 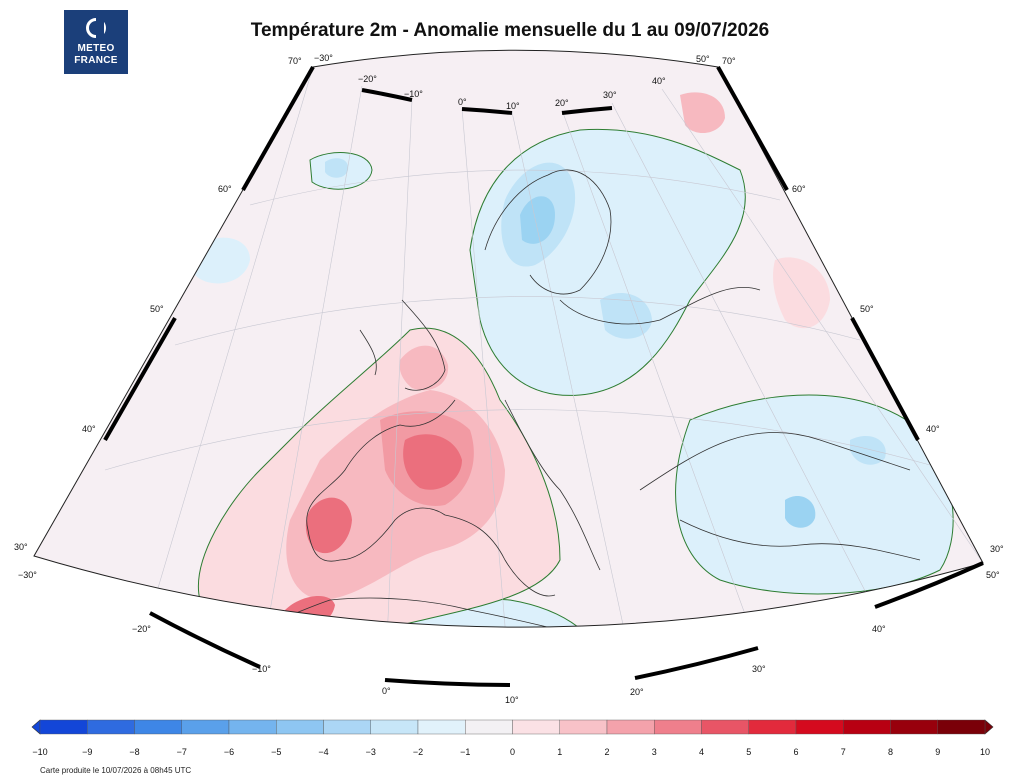 What do you see at coordinates (759, 669) in the screenshot?
I see `meridian-label-bottom: 30°` at bounding box center [759, 669].